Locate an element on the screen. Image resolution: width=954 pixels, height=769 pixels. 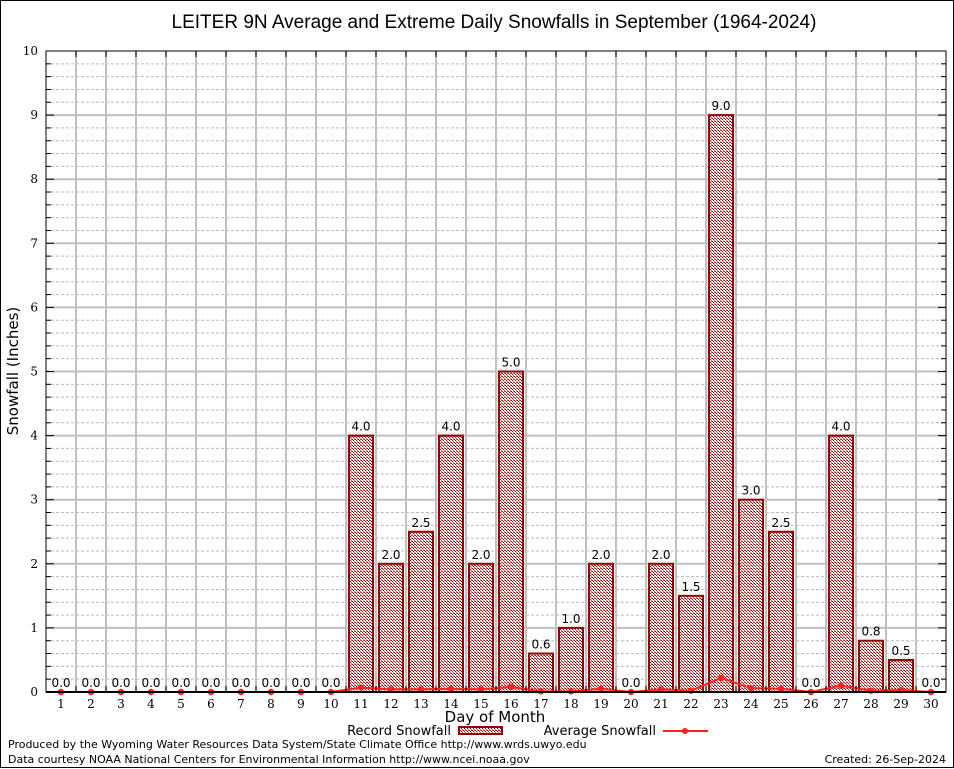
x-tick-label: 7 is located at coordinates (241, 704).